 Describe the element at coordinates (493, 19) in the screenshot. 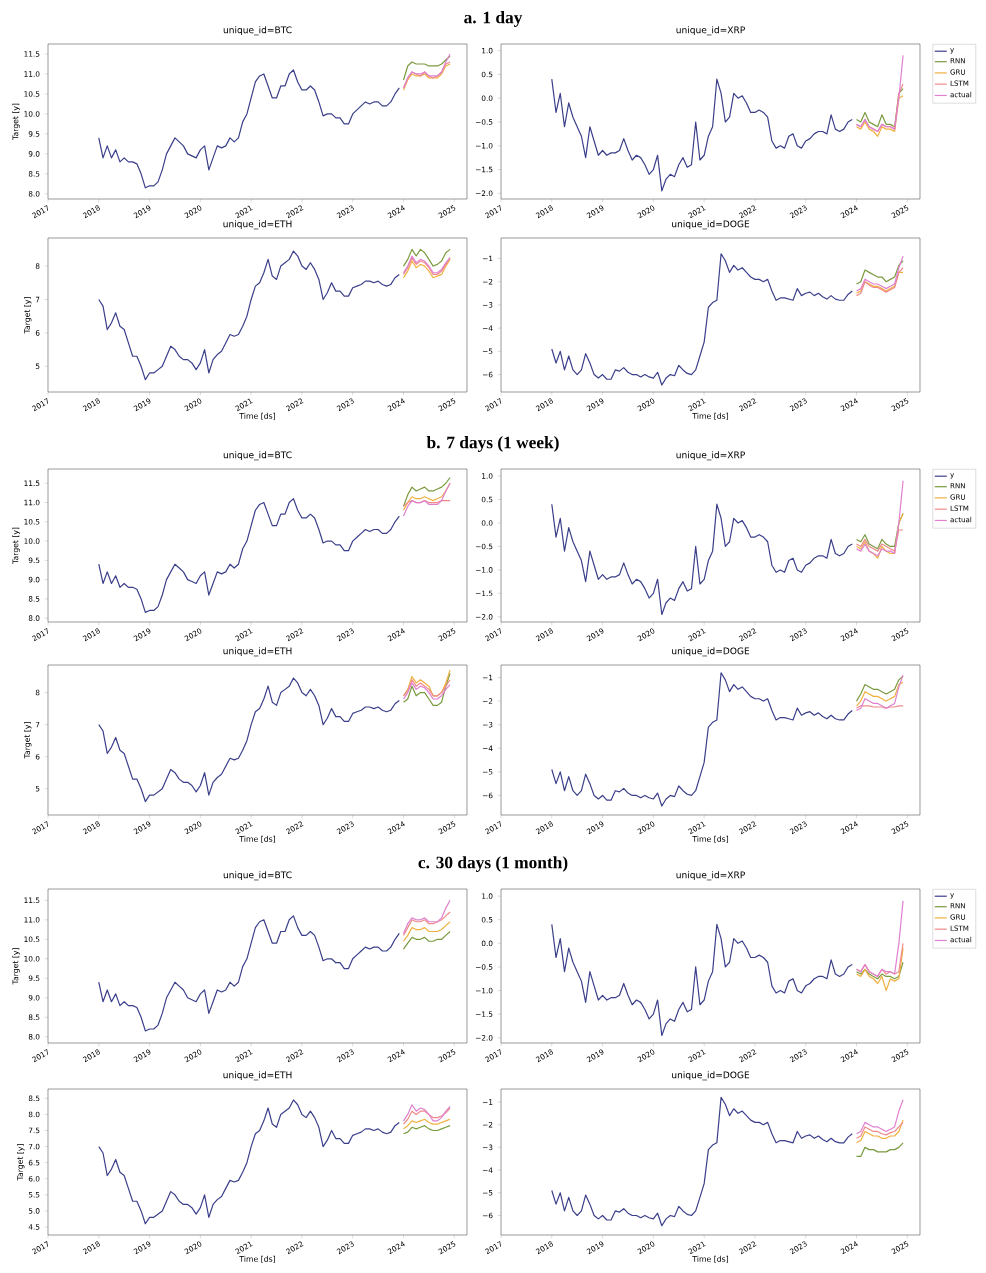

I see `text: a. 1 day` at that location.